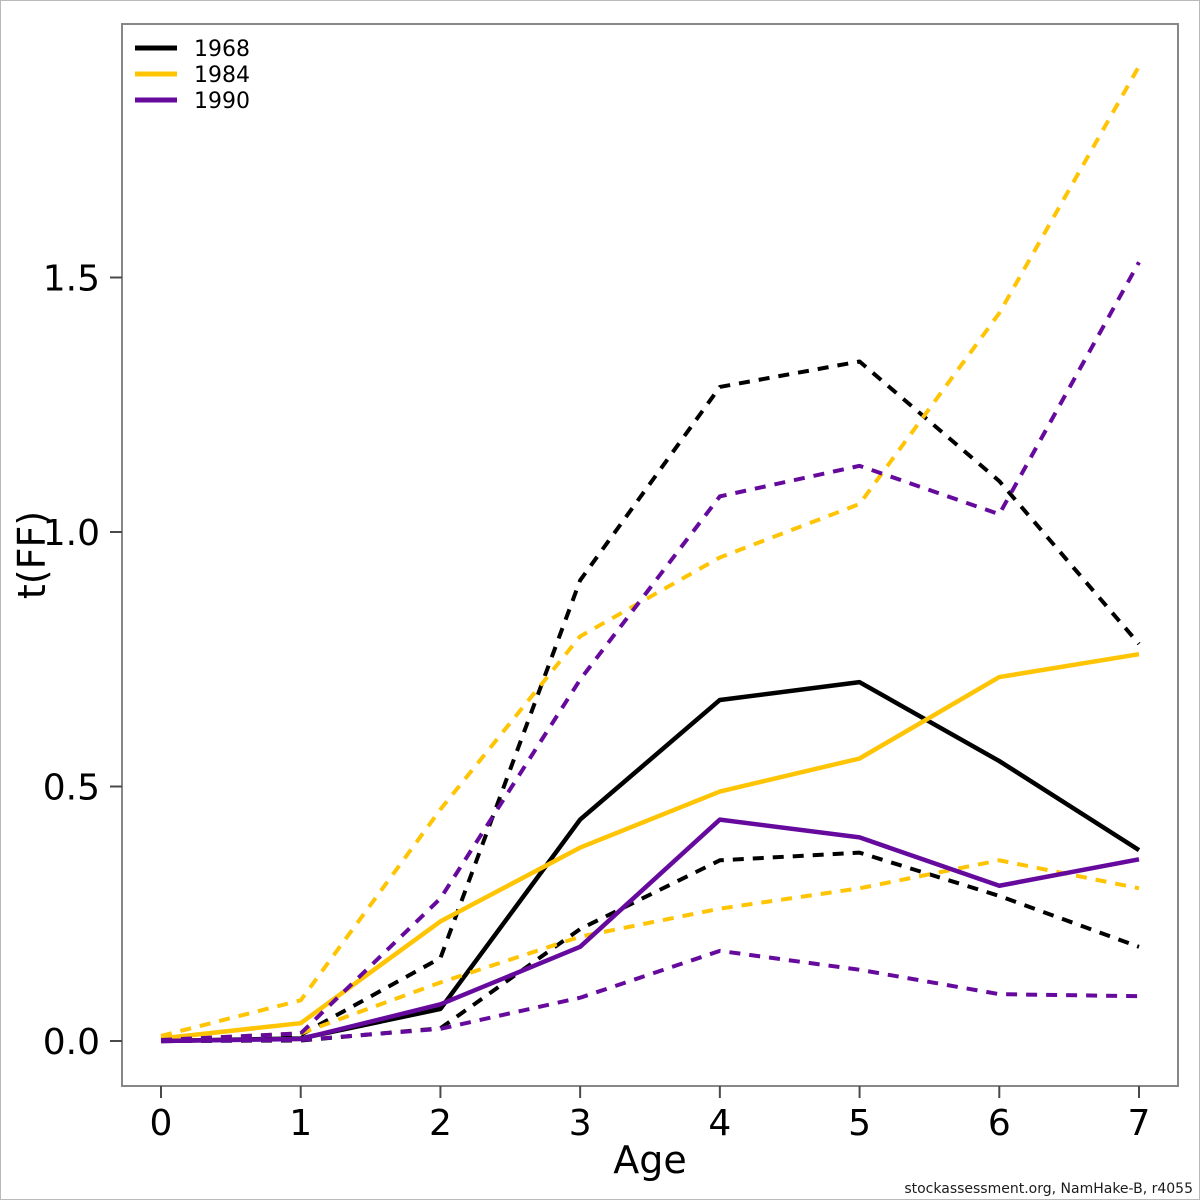  Describe the element at coordinates (859, 1123) in the screenshot. I see `x-tick-label: 5` at that location.